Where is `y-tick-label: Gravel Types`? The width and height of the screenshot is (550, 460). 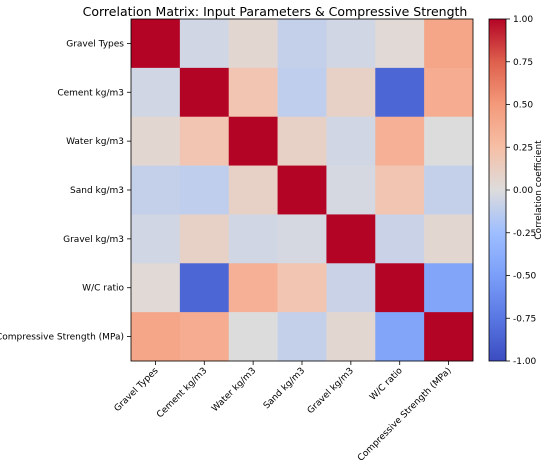 y-tick-label: Gravel Types is located at coordinates (95, 44).